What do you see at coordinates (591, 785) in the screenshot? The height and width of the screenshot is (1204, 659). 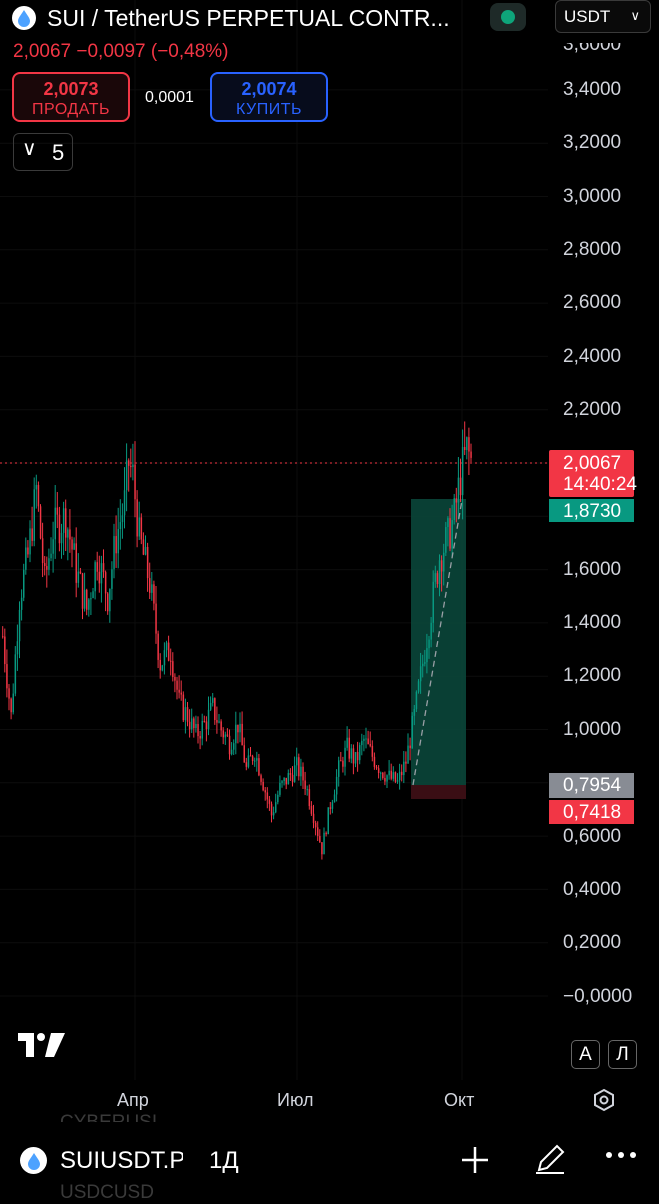 I see `entry-price-tag: 0,7954` at bounding box center [591, 785].